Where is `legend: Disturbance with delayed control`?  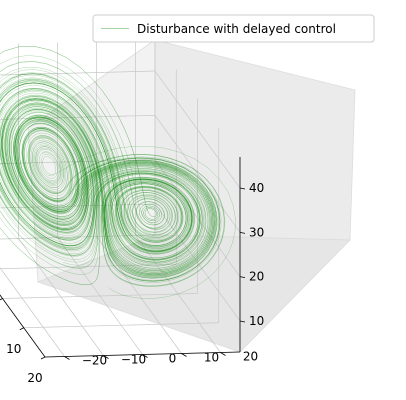 legend: Disturbance with delayed control is located at coordinates (233, 28).